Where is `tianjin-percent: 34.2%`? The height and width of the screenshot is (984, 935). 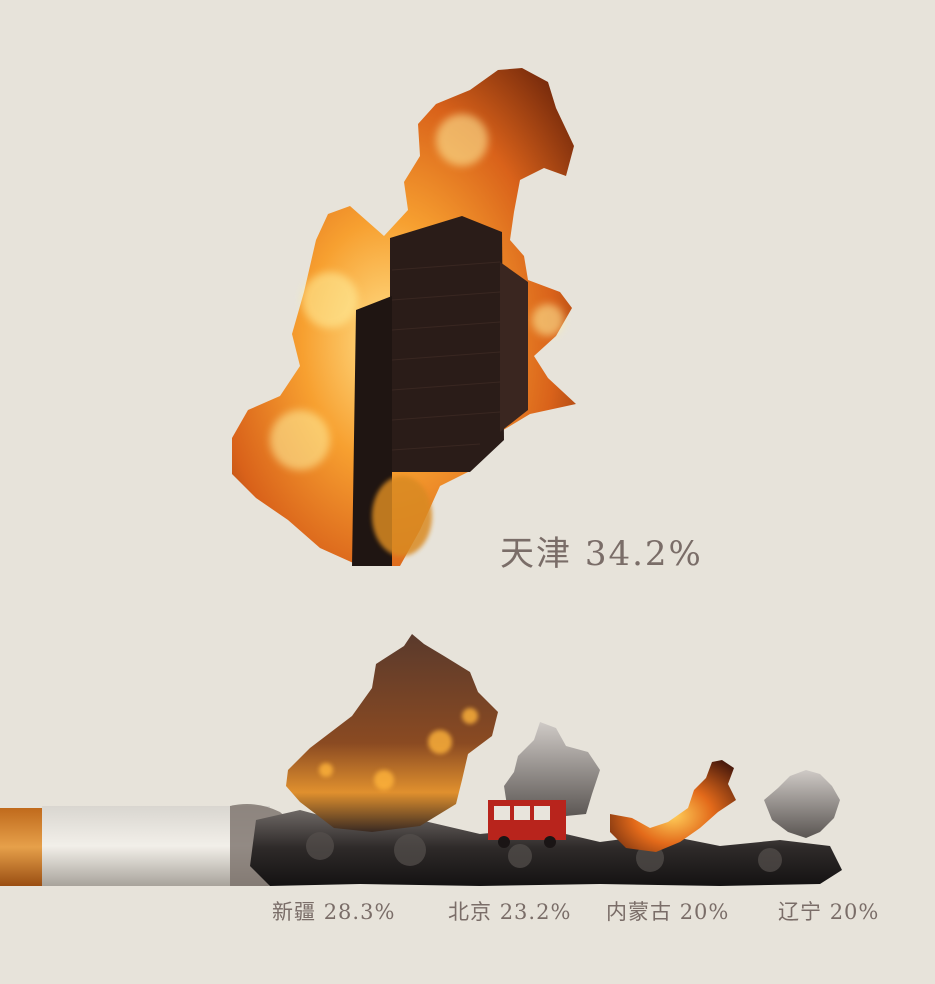
tianjin-percent: 34.2% is located at coordinates (643, 554).